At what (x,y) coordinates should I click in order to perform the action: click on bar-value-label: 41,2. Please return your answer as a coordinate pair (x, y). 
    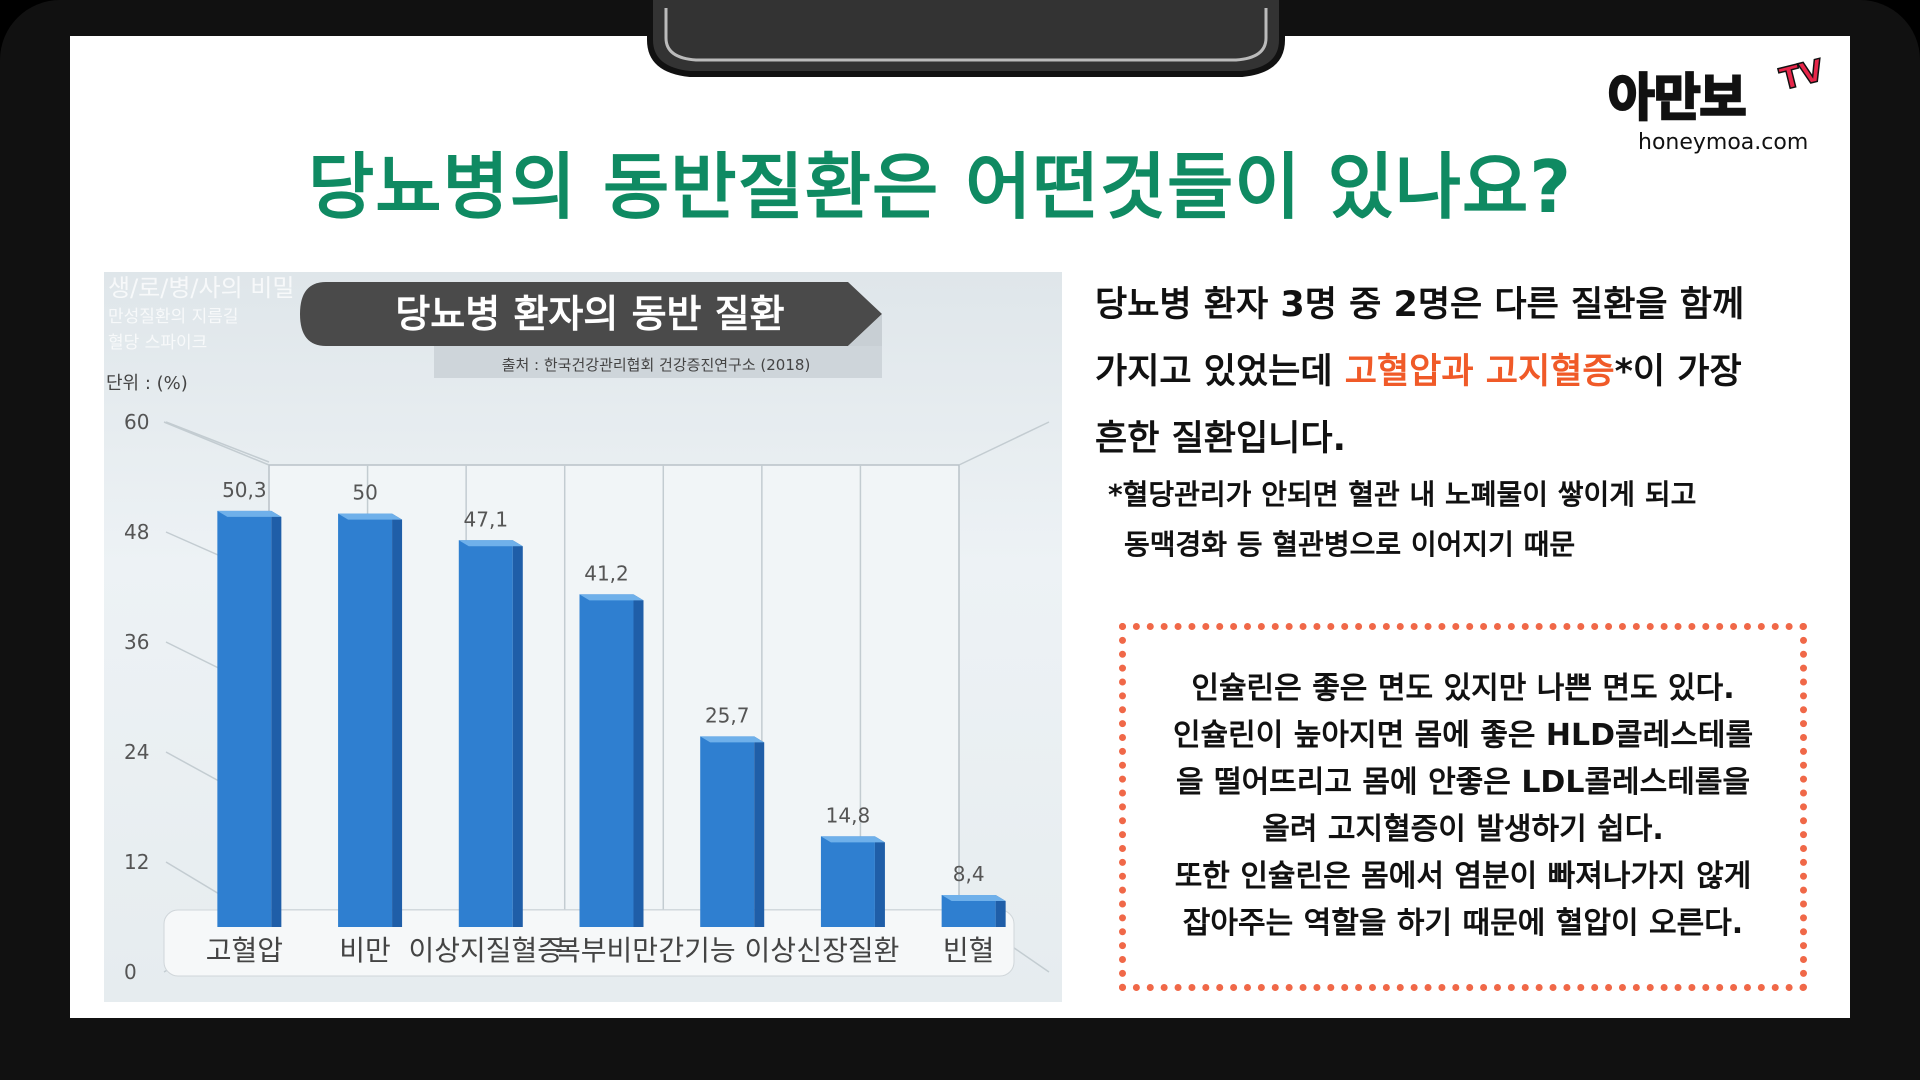
    Looking at the image, I should click on (606, 573).